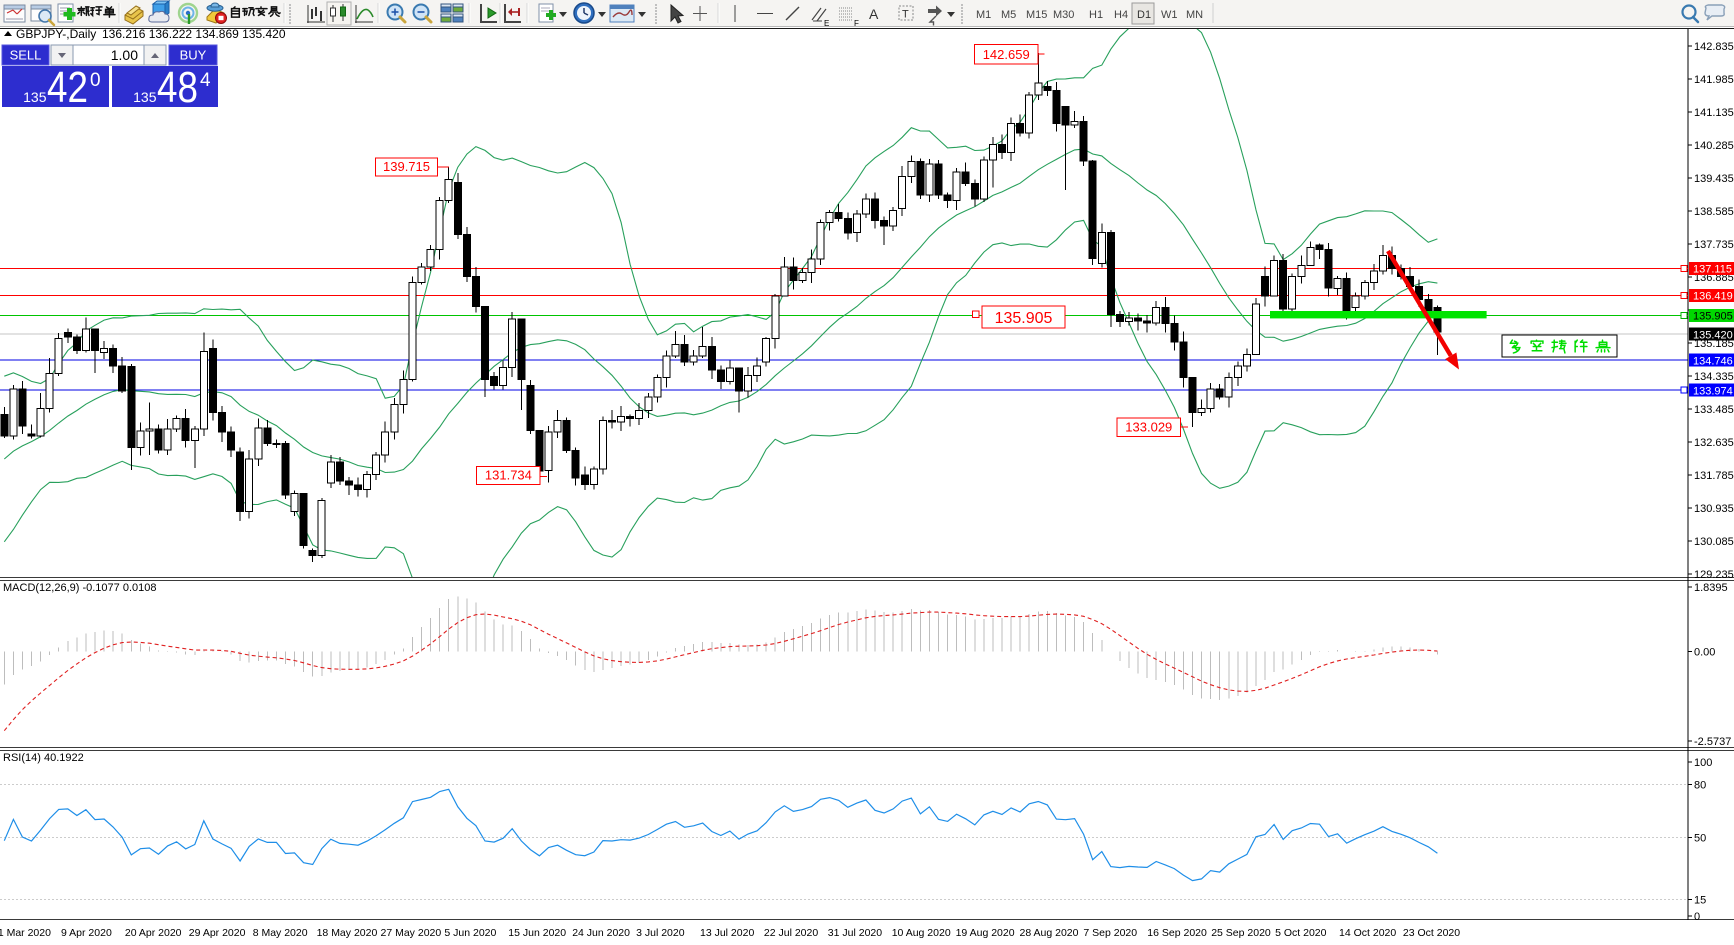 This screenshot has height=945, width=1734. What do you see at coordinates (1704, 652) in the screenshot?
I see `svg-text: 0.00` at bounding box center [1704, 652].